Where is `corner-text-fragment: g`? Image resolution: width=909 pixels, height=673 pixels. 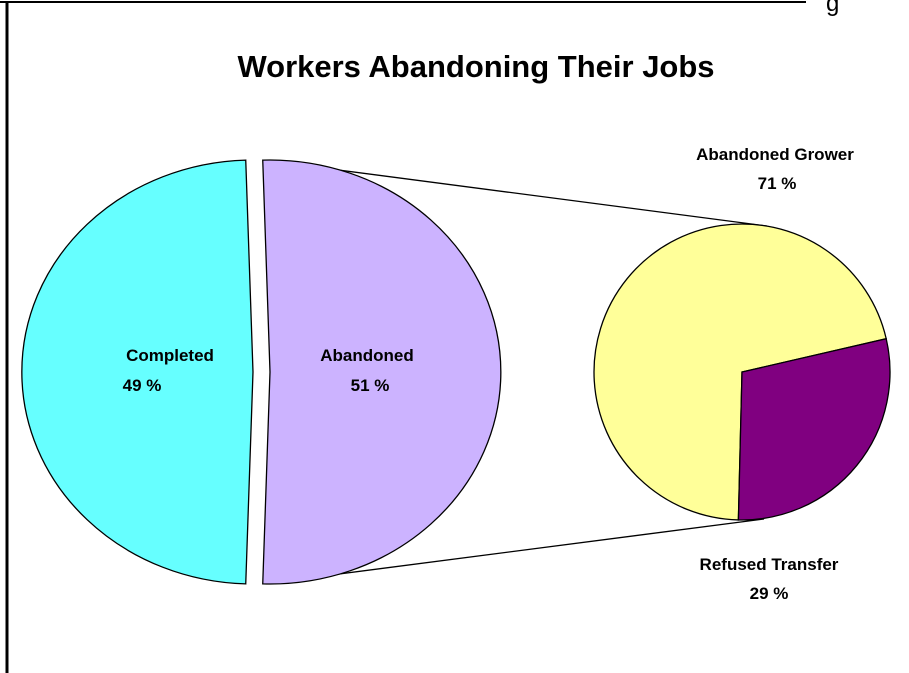 corner-text-fragment: g is located at coordinates (832, 8).